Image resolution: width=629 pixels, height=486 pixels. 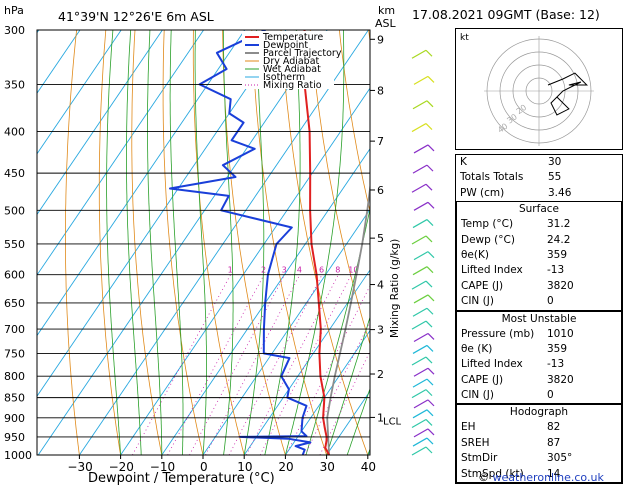 What do you see at coordinates (554, 427) in the screenshot?
I see `hodo-index-value: 82` at bounding box center [554, 427].